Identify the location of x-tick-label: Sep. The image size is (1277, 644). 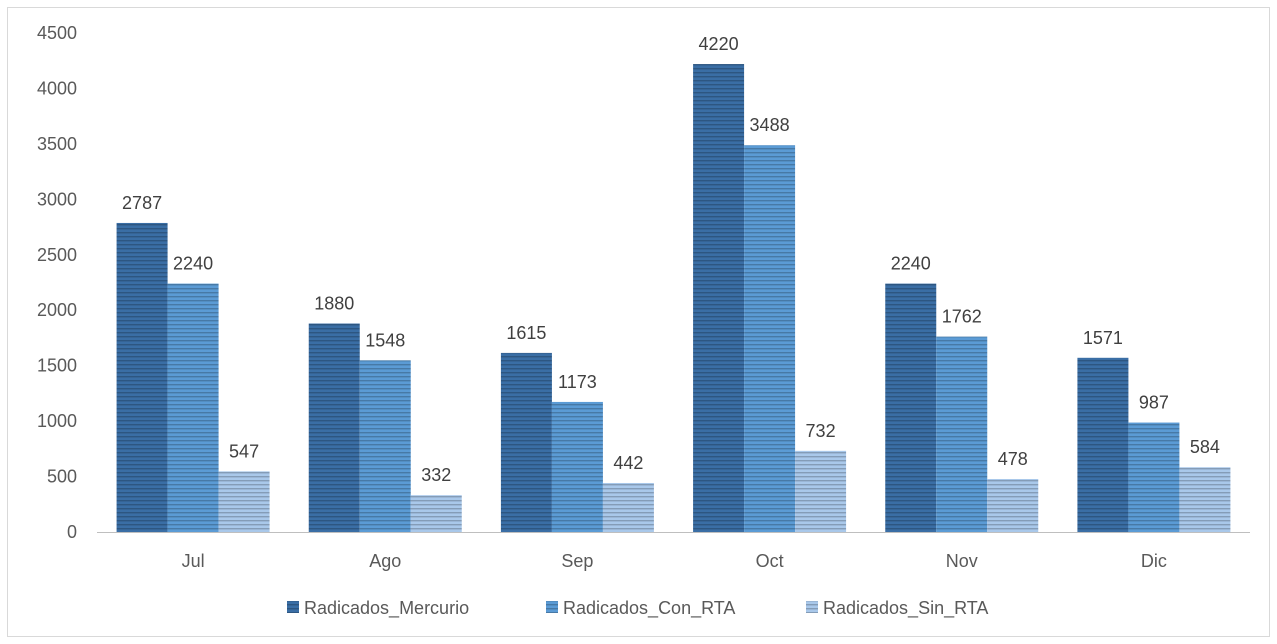
(577, 561).